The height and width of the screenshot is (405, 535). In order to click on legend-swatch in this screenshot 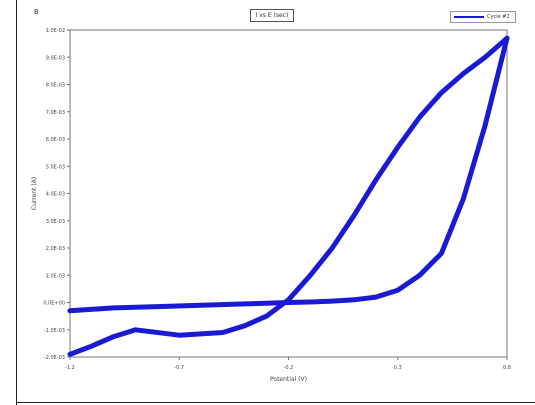, I will do `click(469, 17)`.